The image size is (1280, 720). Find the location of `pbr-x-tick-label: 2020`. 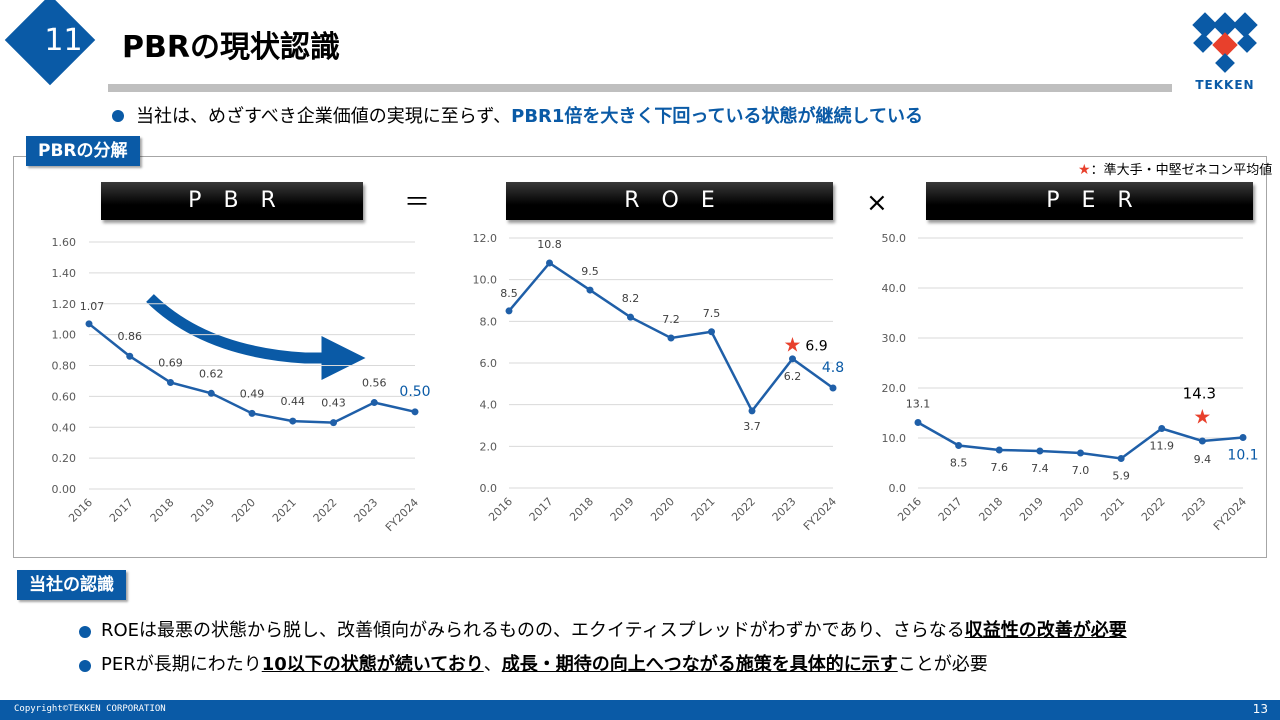

pbr-x-tick-label: 2020 is located at coordinates (243, 510).